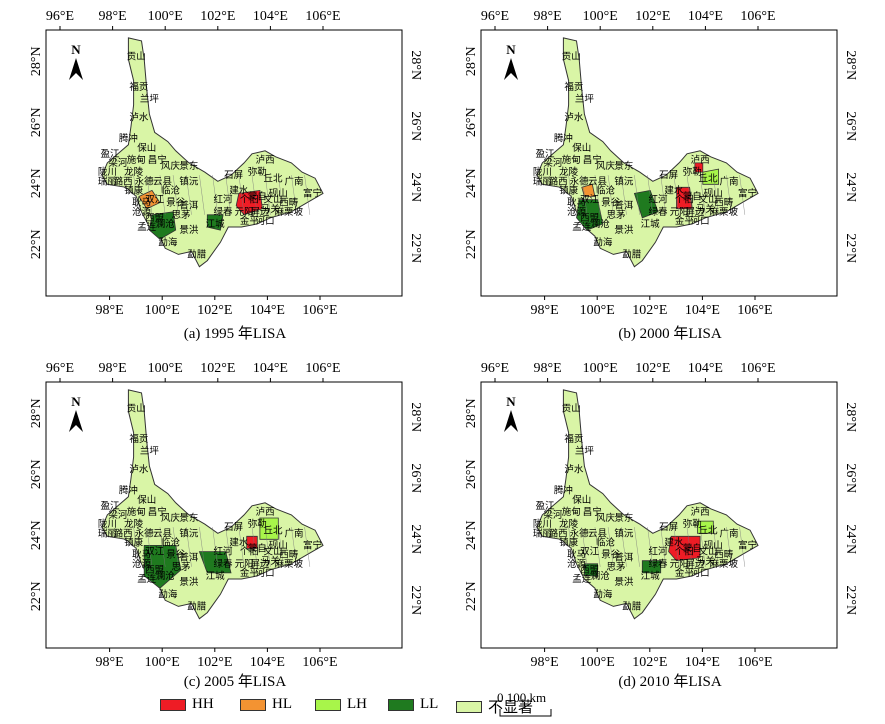 Image resolution: width=885 pixels, height=724 pixels. Describe the element at coordinates (136, 160) in the screenshot. I see `place-label: 施甸` at that location.